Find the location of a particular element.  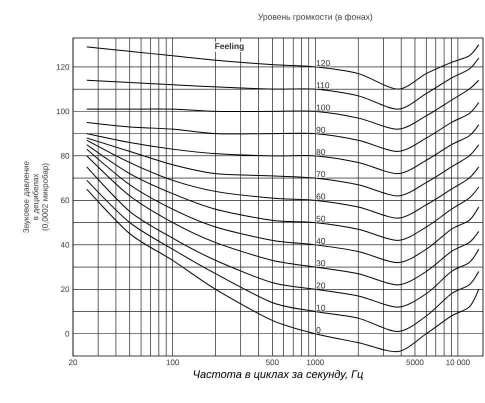

series-label: 0 is located at coordinates (318, 329).